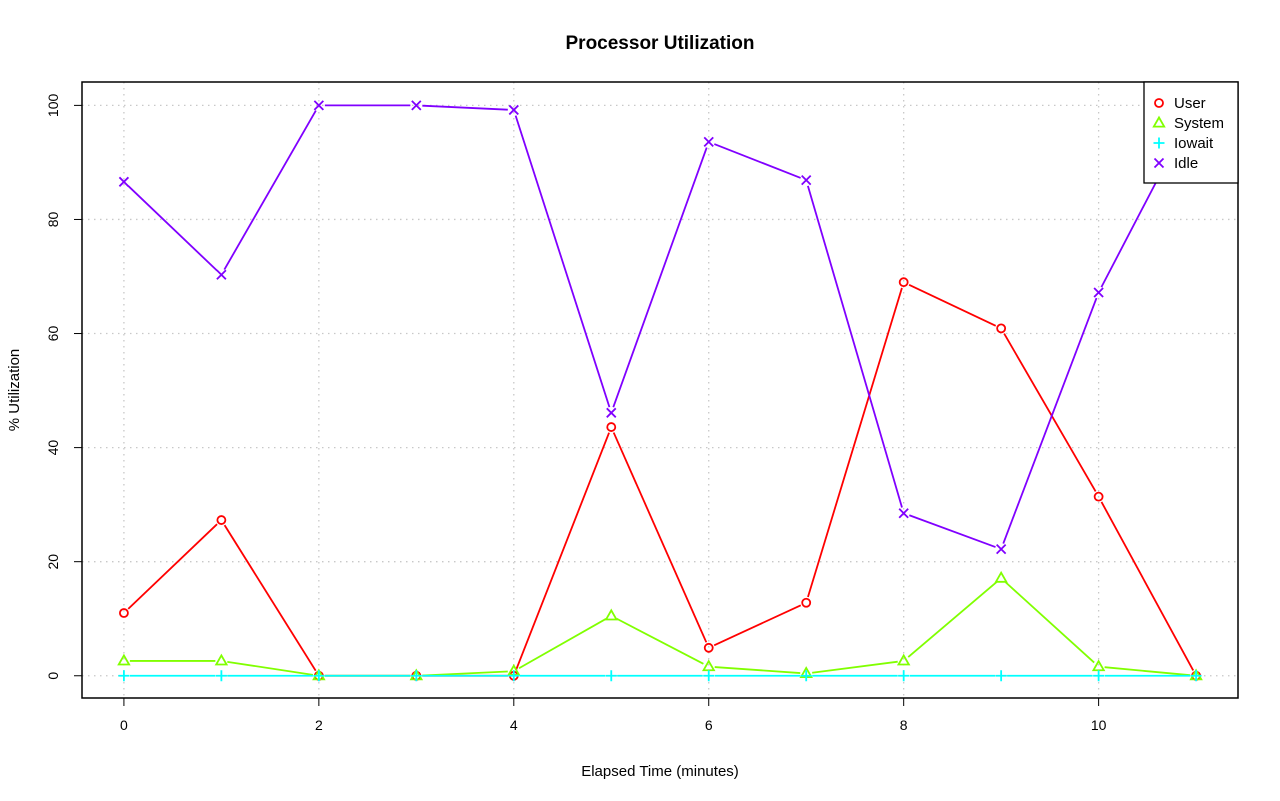  What do you see at coordinates (1099, 725) in the screenshot?
I see `x-tick-label: 10` at bounding box center [1099, 725].